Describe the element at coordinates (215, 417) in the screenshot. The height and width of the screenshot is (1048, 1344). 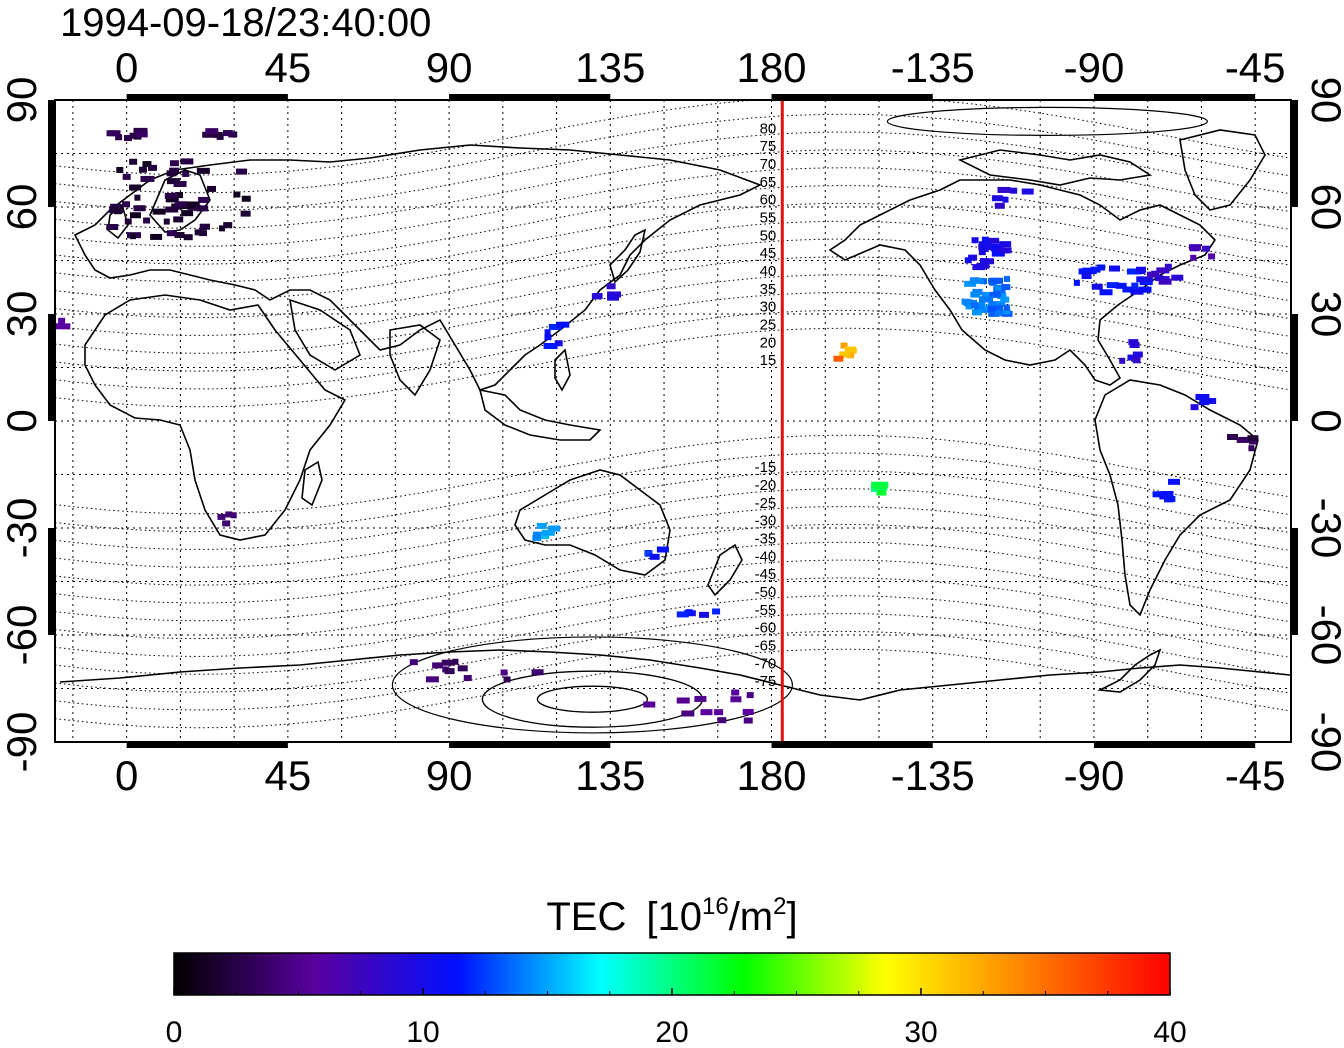
I see `coastline-africa` at that location.